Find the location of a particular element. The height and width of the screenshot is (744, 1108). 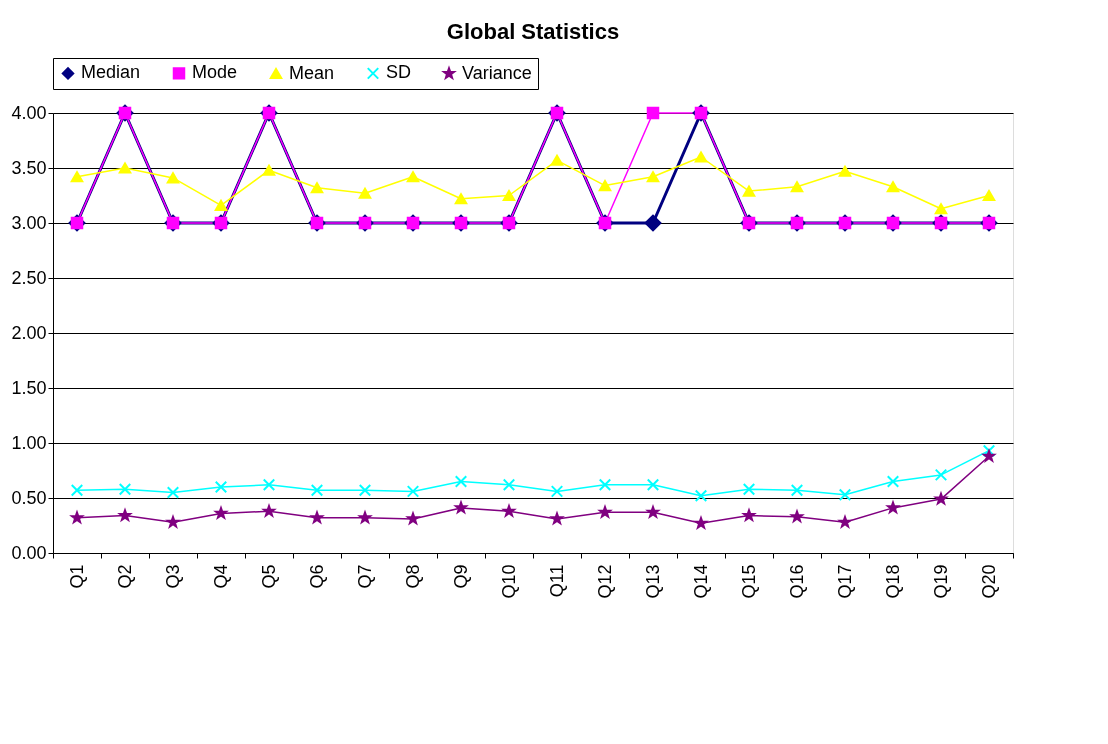

x-tick-label: Q17 is located at coordinates (844, 581).